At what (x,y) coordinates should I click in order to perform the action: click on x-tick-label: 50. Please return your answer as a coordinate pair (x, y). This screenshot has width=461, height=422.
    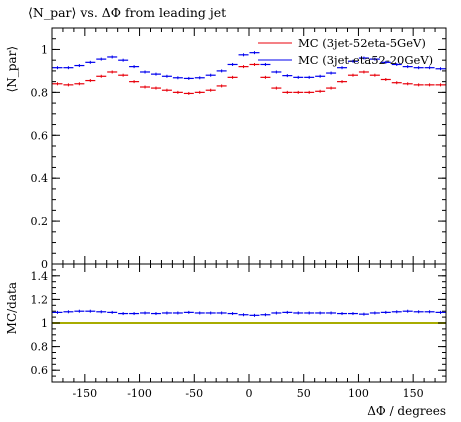
    Looking at the image, I should click on (304, 393).